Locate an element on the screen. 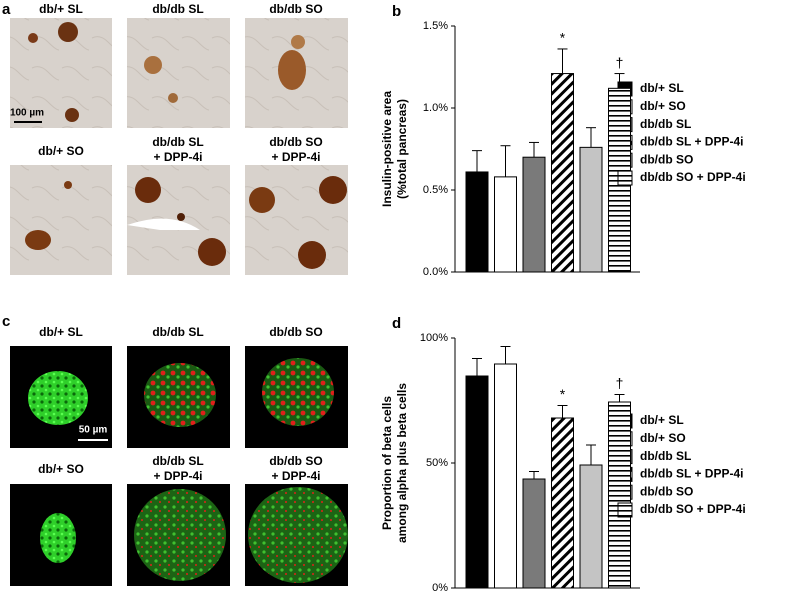 The width and height of the screenshot is (785, 598). panel-letter: b is located at coordinates (396, 11).